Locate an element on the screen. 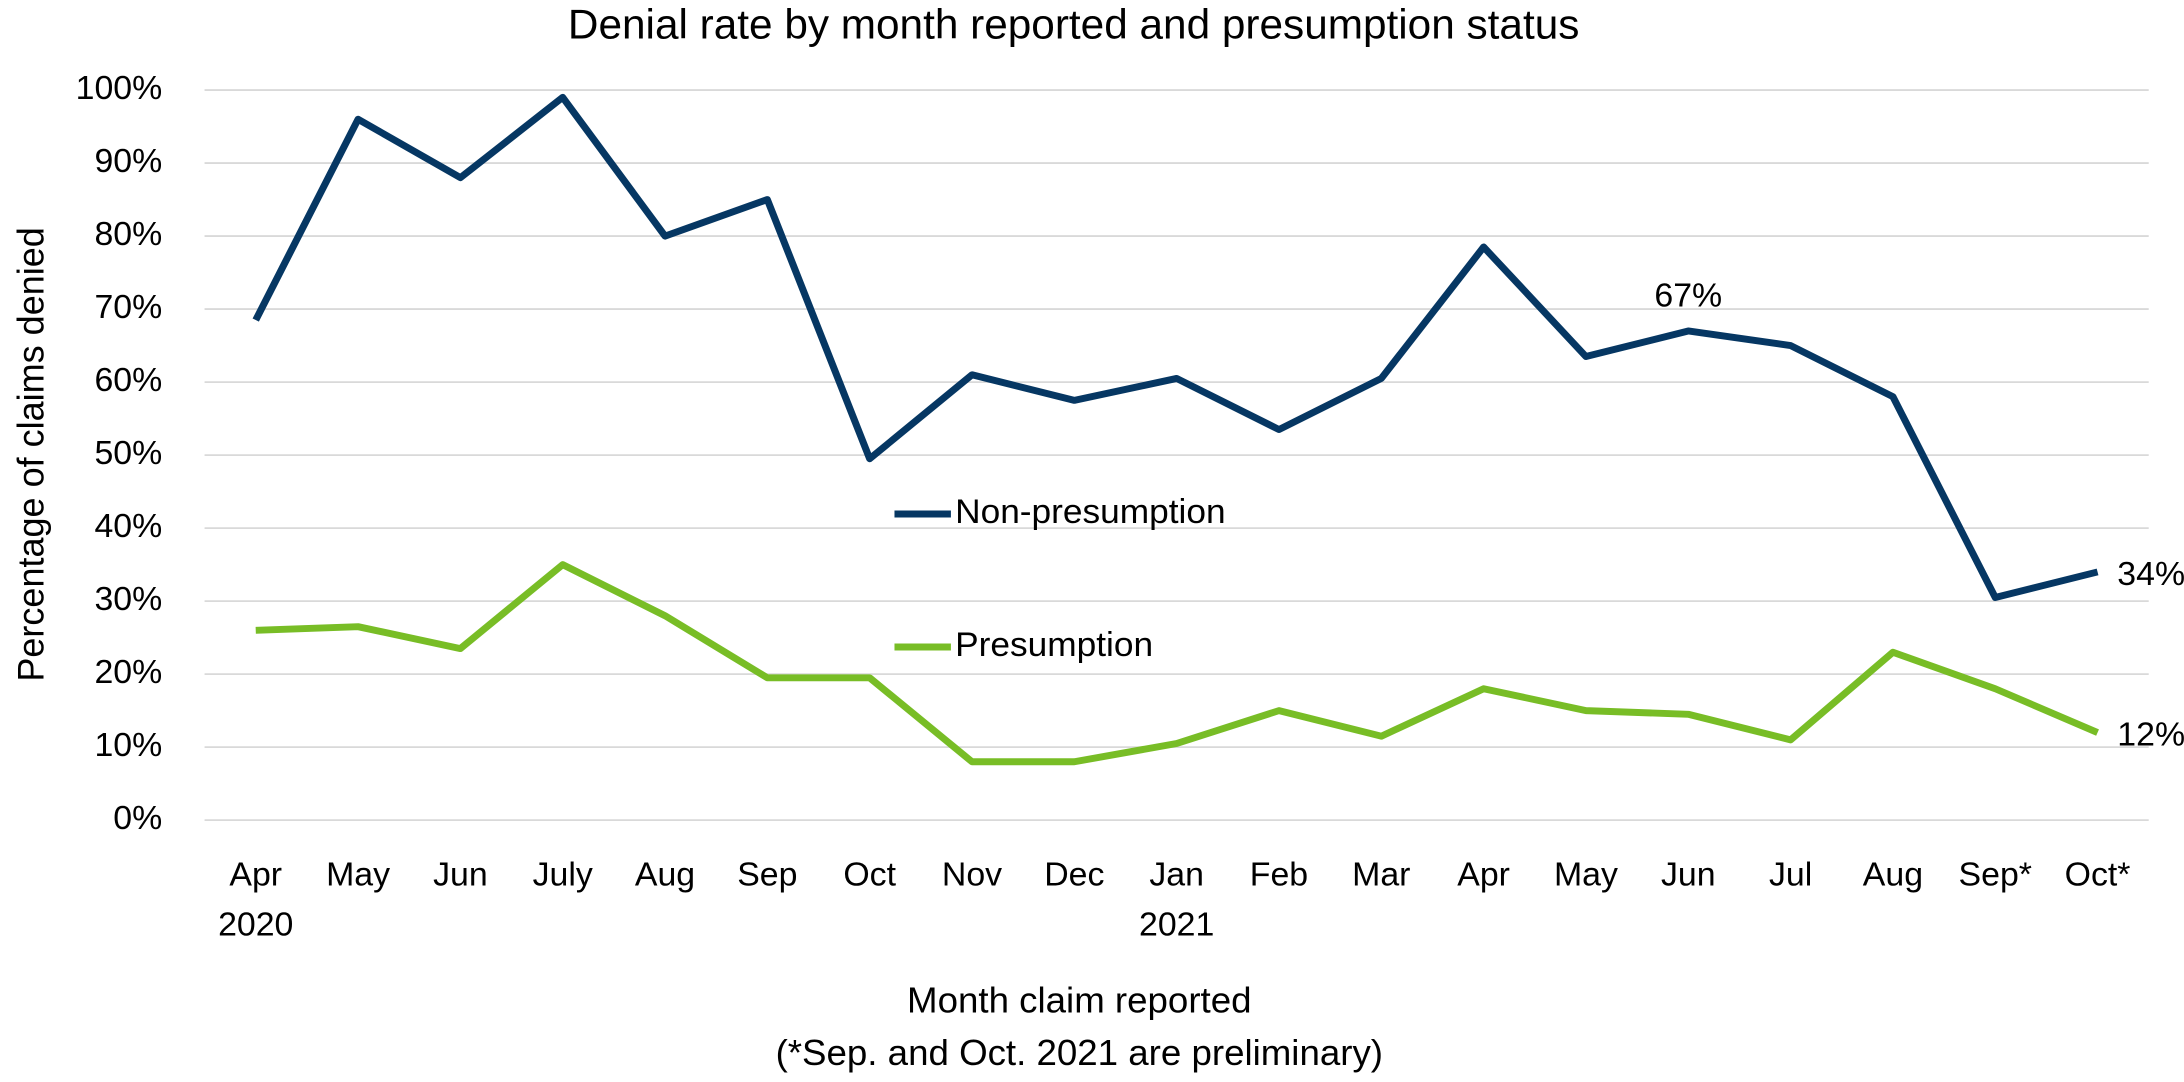 The height and width of the screenshot is (1082, 2184). y-tick-label: 0% is located at coordinates (137, 818).